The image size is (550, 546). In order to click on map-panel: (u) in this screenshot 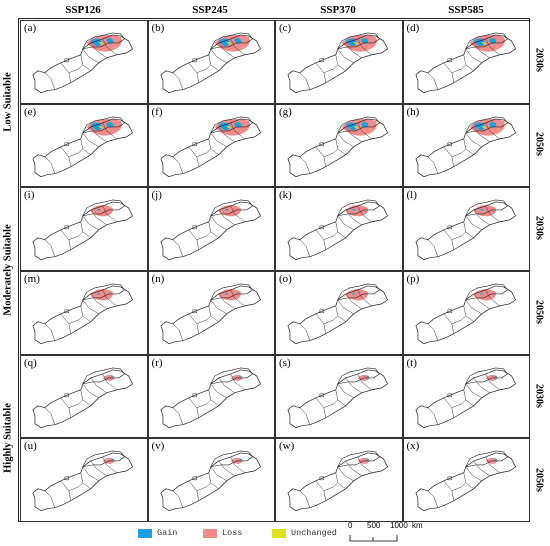, I will do `click(84, 480)`.